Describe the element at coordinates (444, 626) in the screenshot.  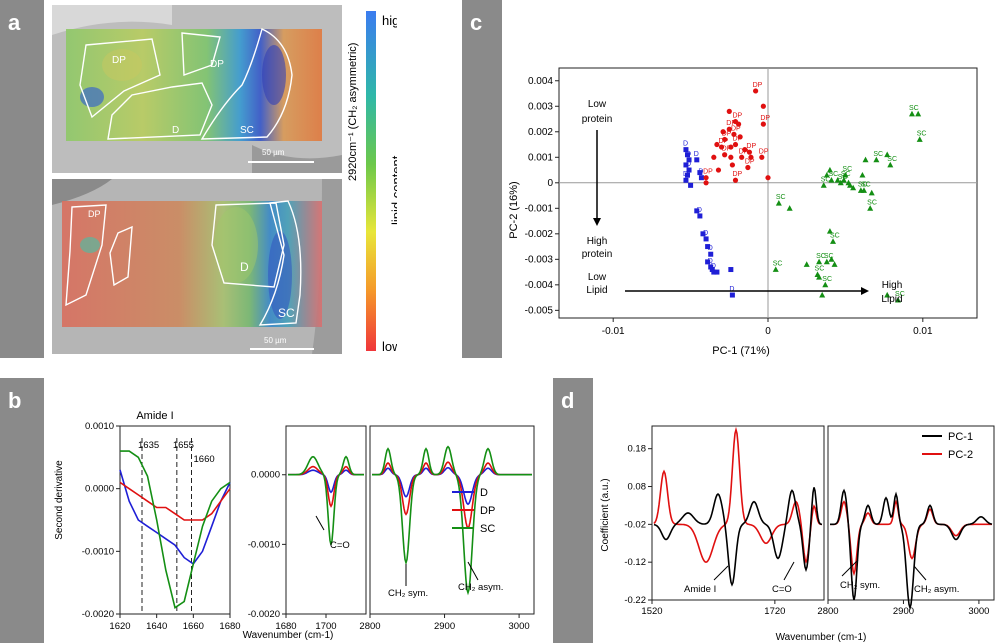
I see `b-right-xtick-label: 2900` at that location.